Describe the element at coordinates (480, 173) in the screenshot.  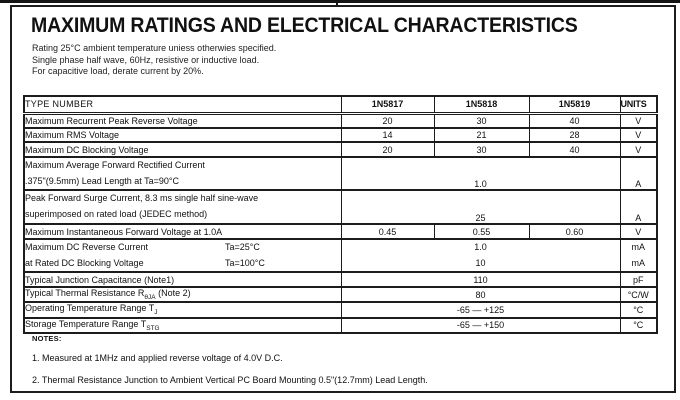
I see `merged-value: 1.0` at that location.